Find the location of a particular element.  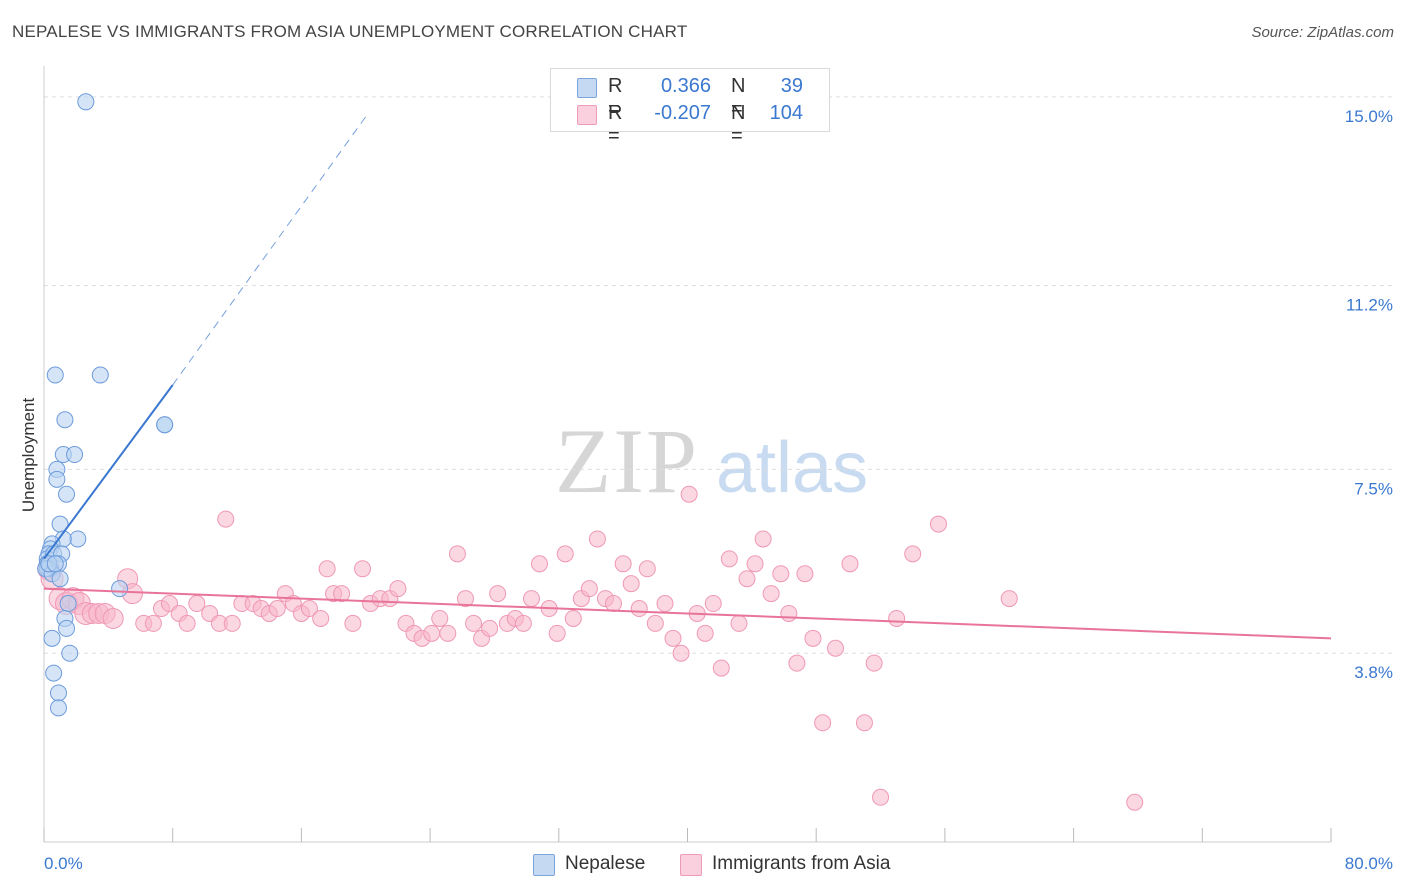

y-tick-label: 15.0% is located at coordinates (1369, 116).